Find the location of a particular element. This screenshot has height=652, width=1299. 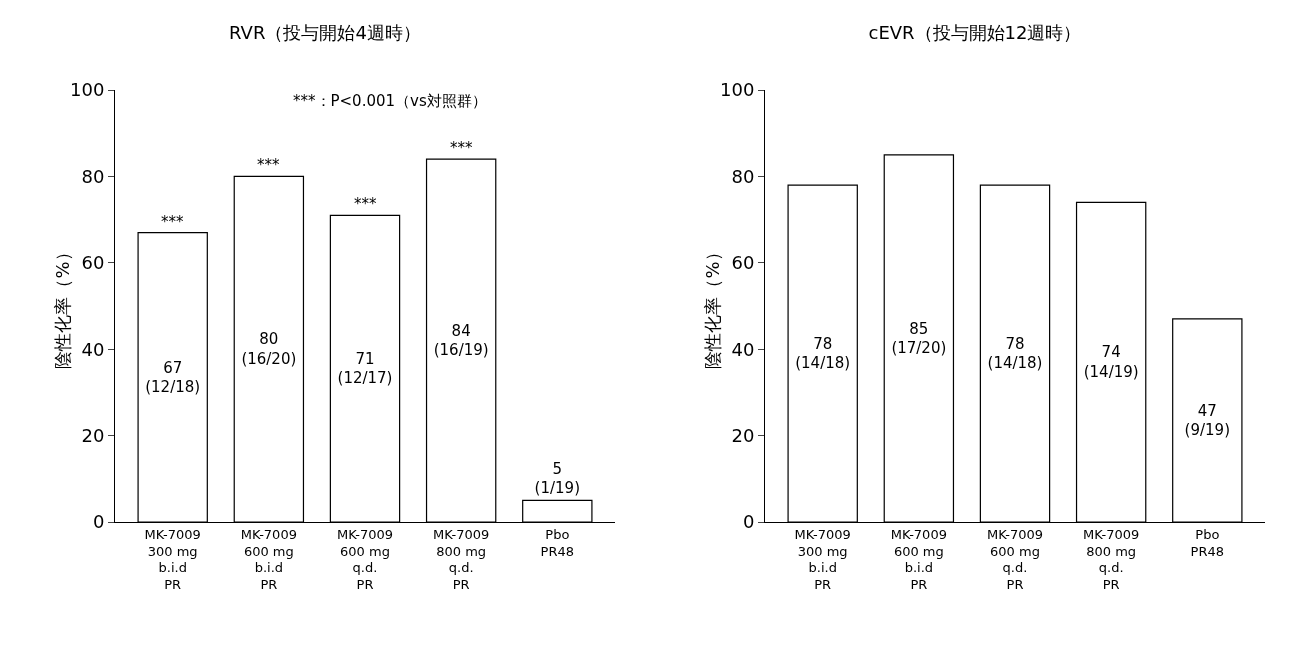

data-label: 5 (1/19) is located at coordinates (557, 478).